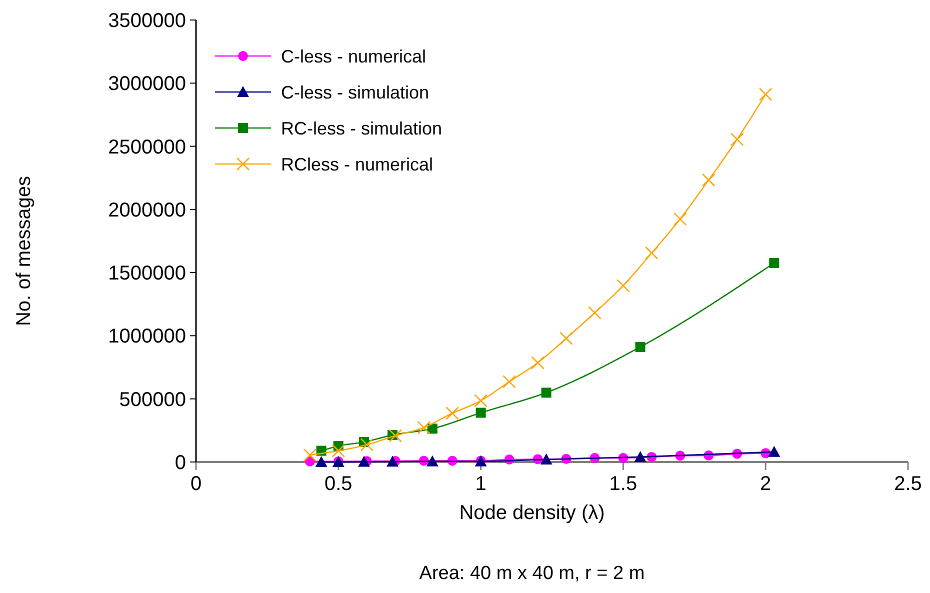  What do you see at coordinates (152, 399) in the screenshot?
I see `y-tick-label: 500000` at bounding box center [152, 399].